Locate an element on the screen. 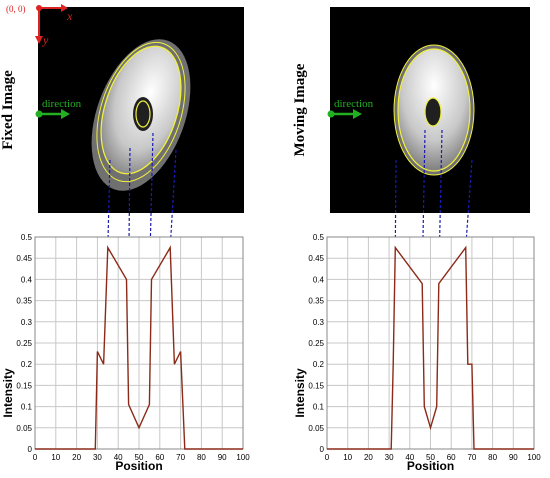 Image resolution: width=550 pixels, height=478 pixels. y-arrow-head-icon is located at coordinates (39, 40).